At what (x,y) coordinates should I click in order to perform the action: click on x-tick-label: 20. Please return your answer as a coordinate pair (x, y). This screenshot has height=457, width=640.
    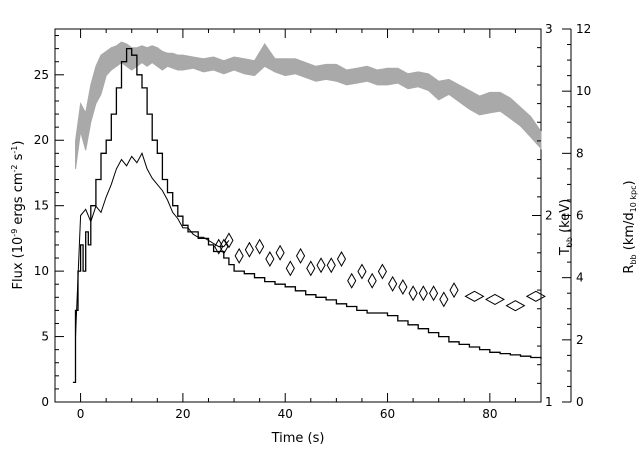
    Looking at the image, I should click on (182, 414).